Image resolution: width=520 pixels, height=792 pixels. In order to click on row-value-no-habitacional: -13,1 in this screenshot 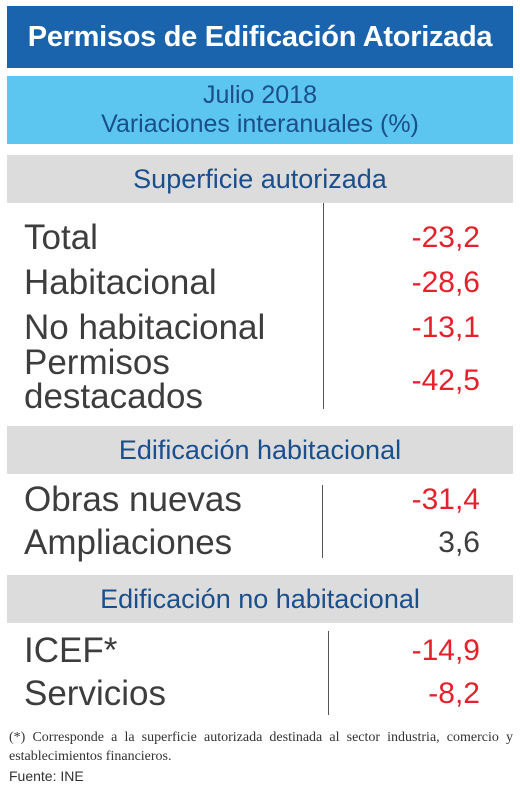, I will do `click(445, 327)`.